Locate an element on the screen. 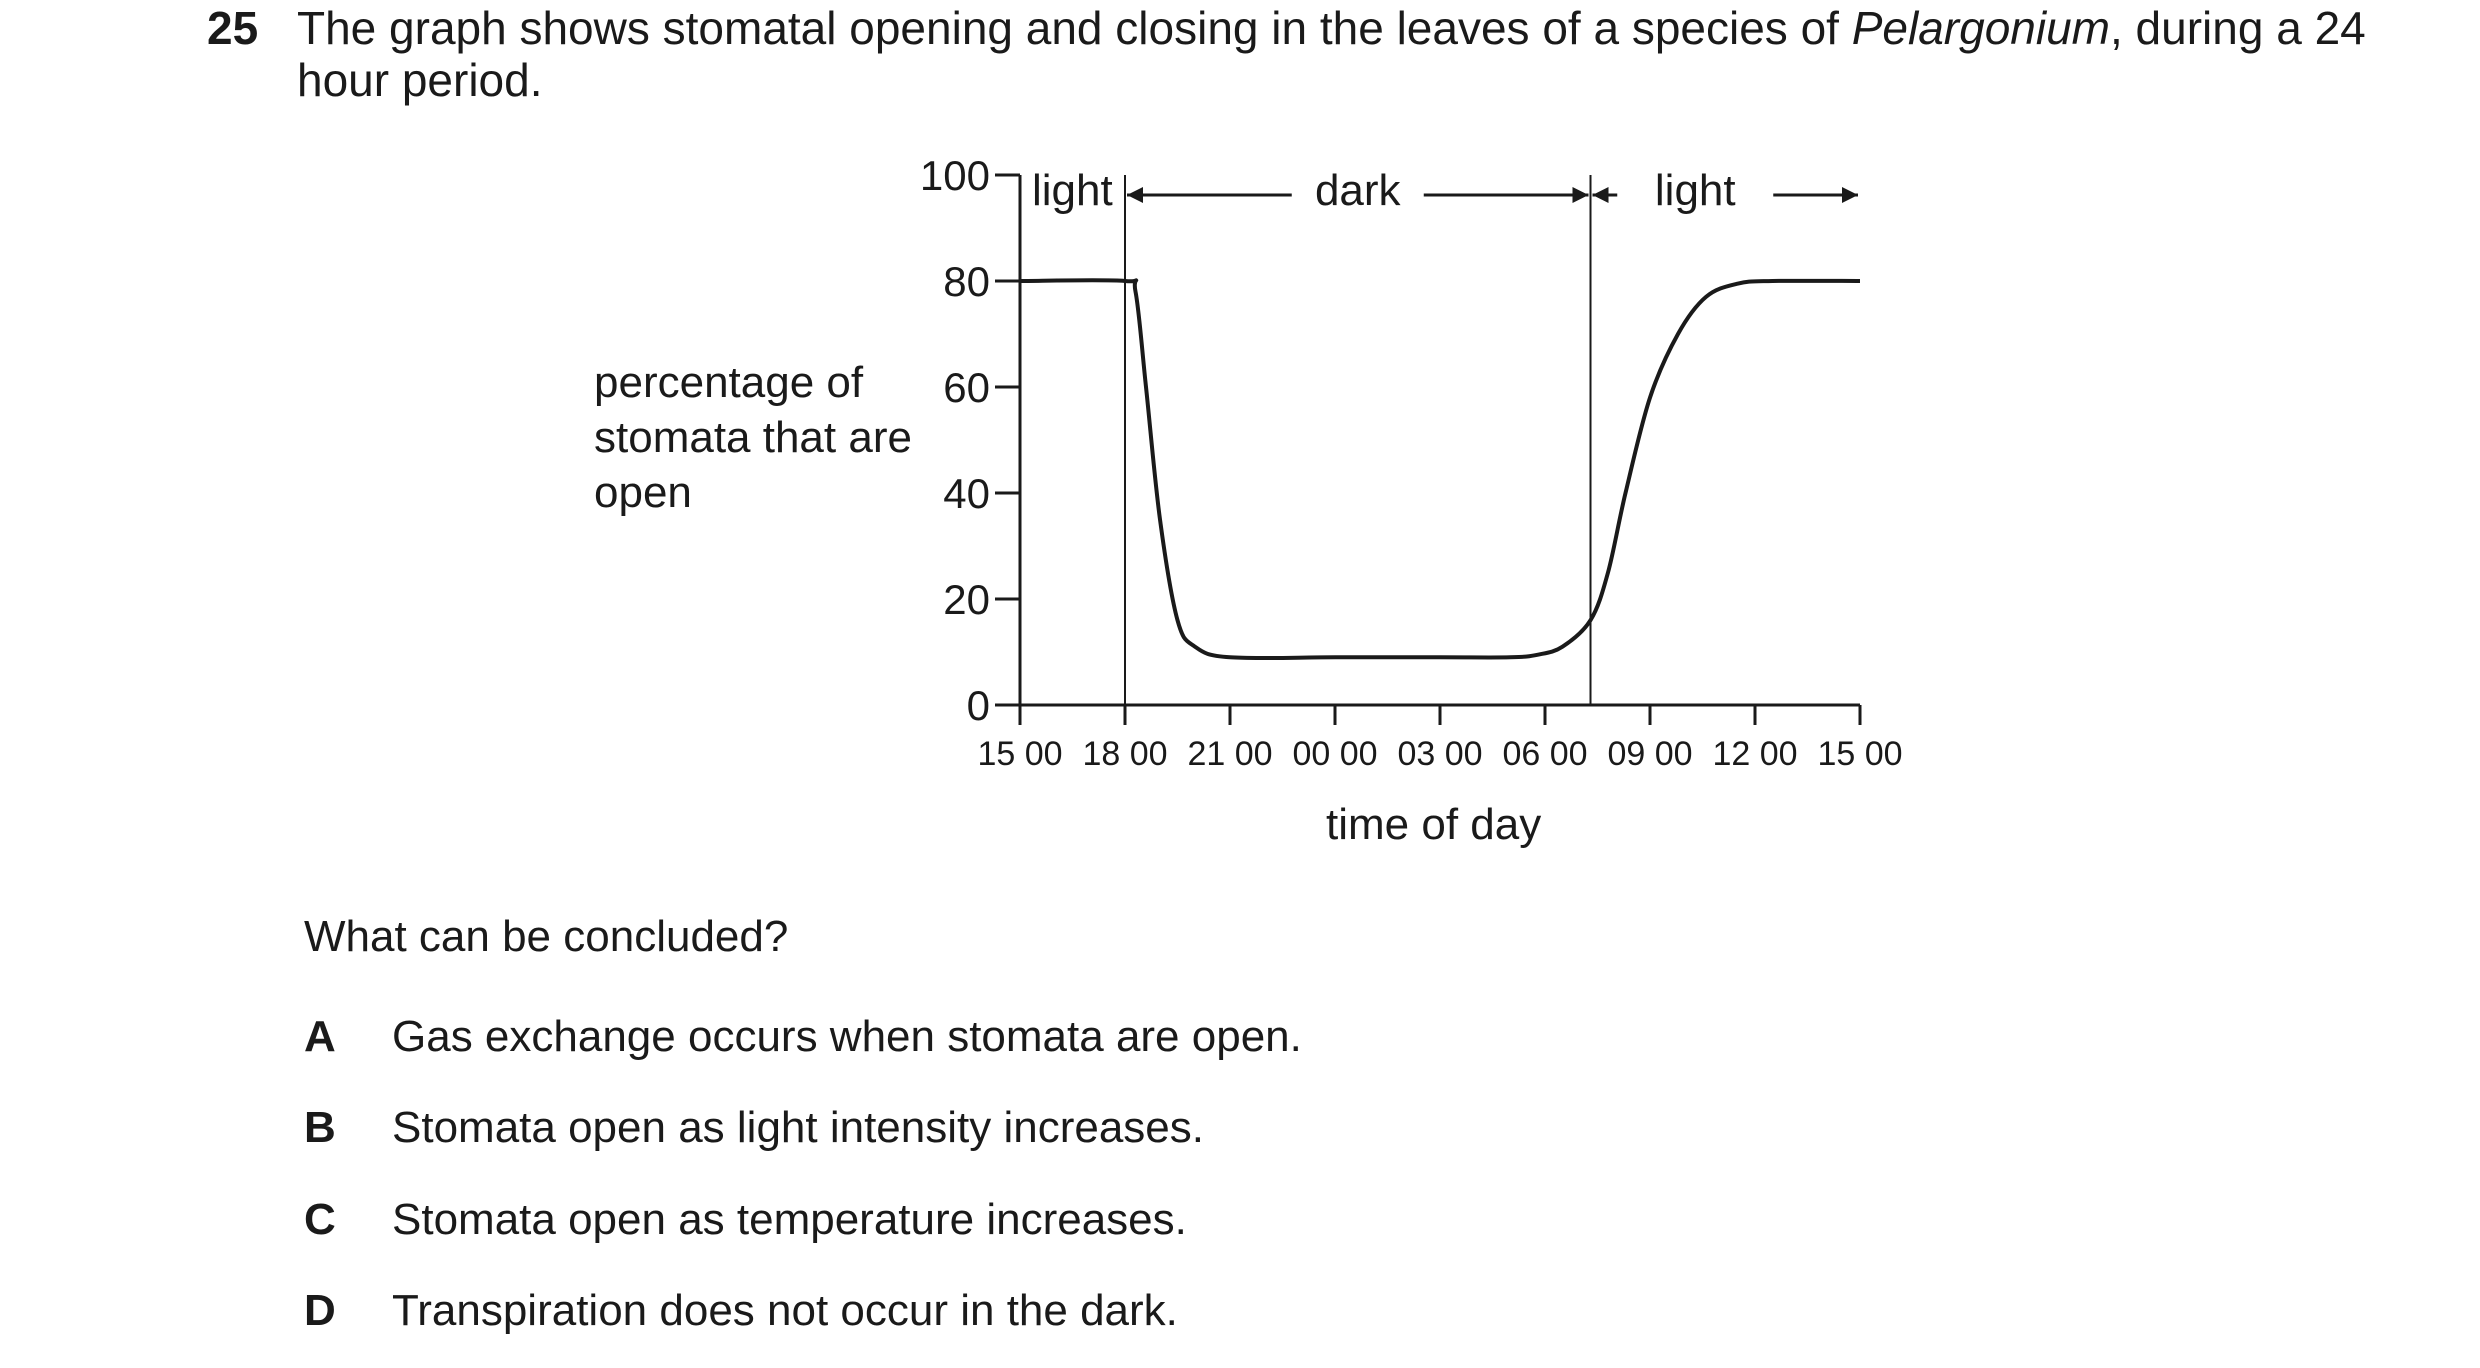 The width and height of the screenshot is (2480, 1368). period-annotations: light dark light is located at coordinates (1445, 190).